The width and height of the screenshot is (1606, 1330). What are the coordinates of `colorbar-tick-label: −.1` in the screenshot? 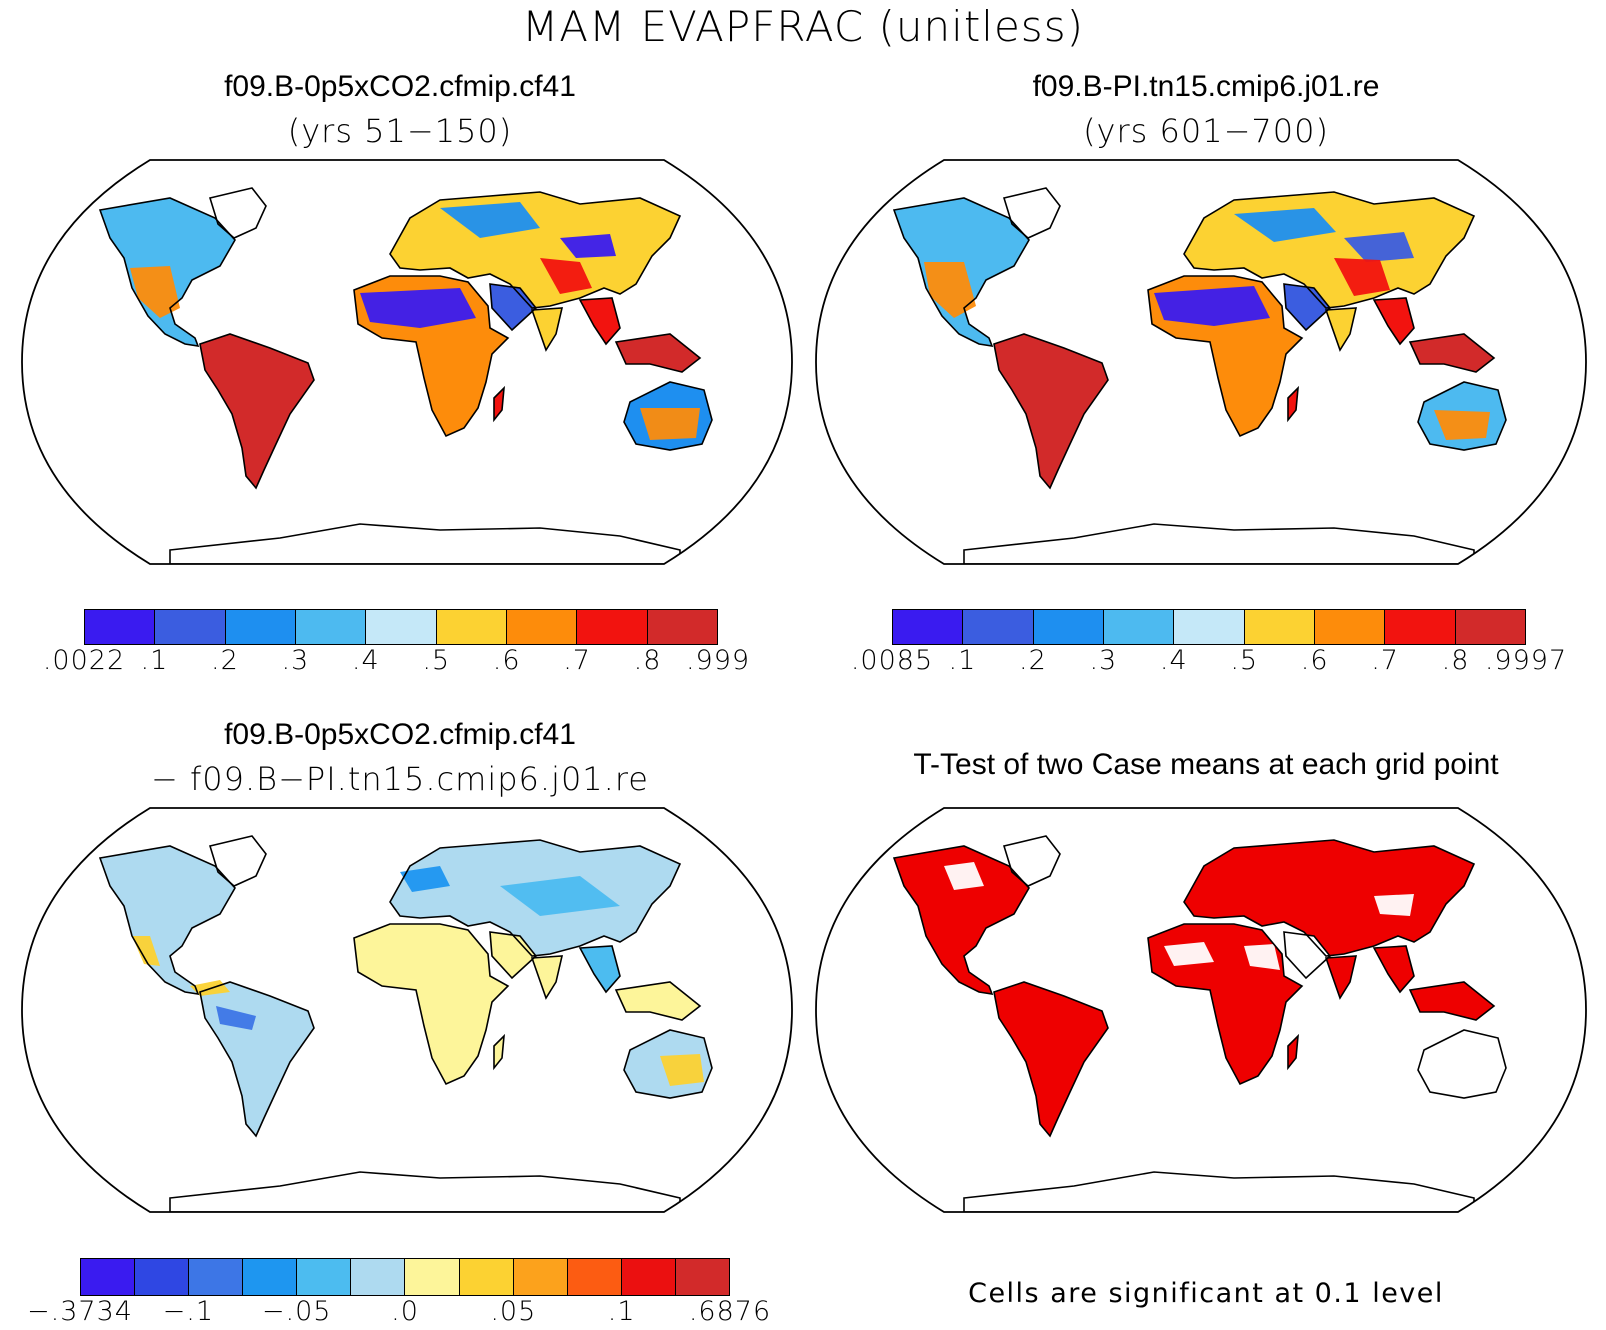 It's located at (188, 1311).